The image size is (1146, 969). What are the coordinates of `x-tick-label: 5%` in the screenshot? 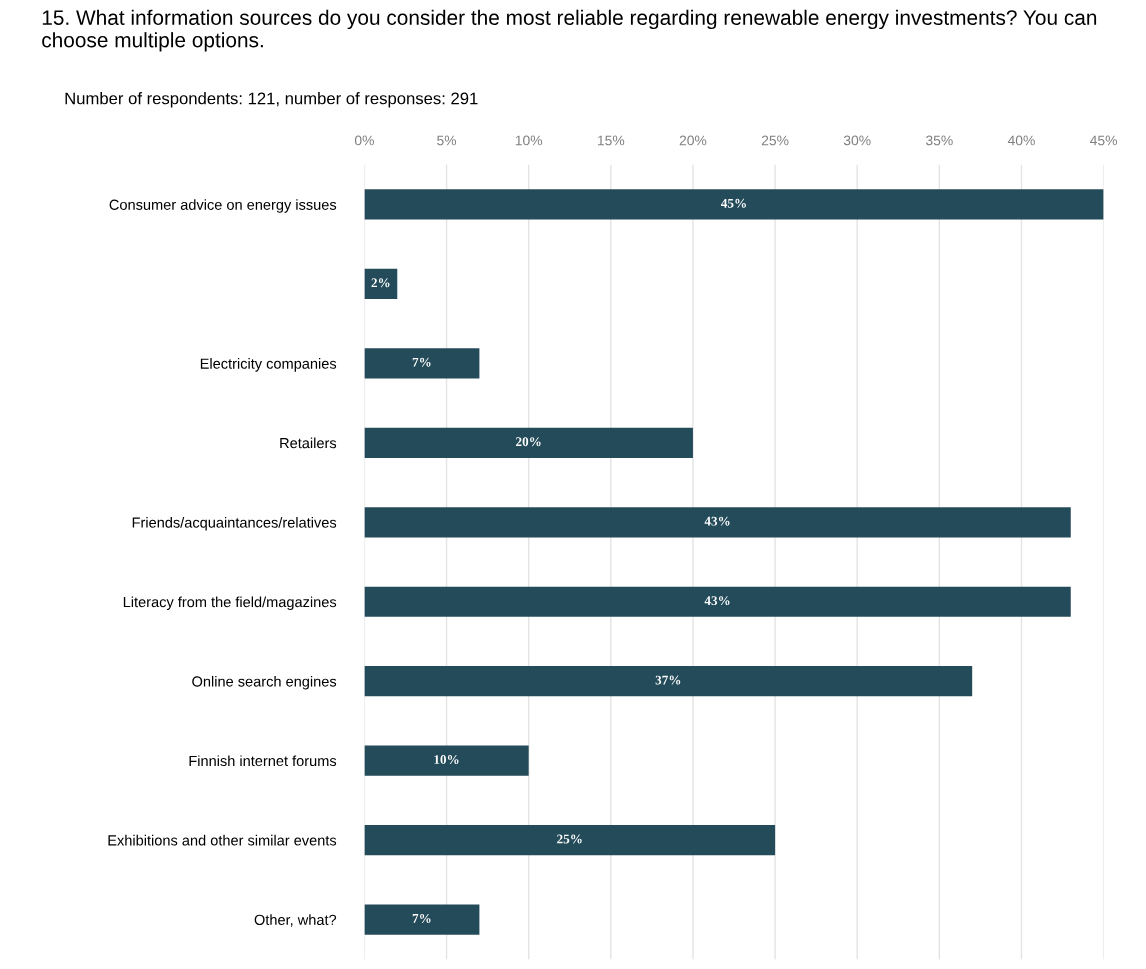 It's located at (447, 140).